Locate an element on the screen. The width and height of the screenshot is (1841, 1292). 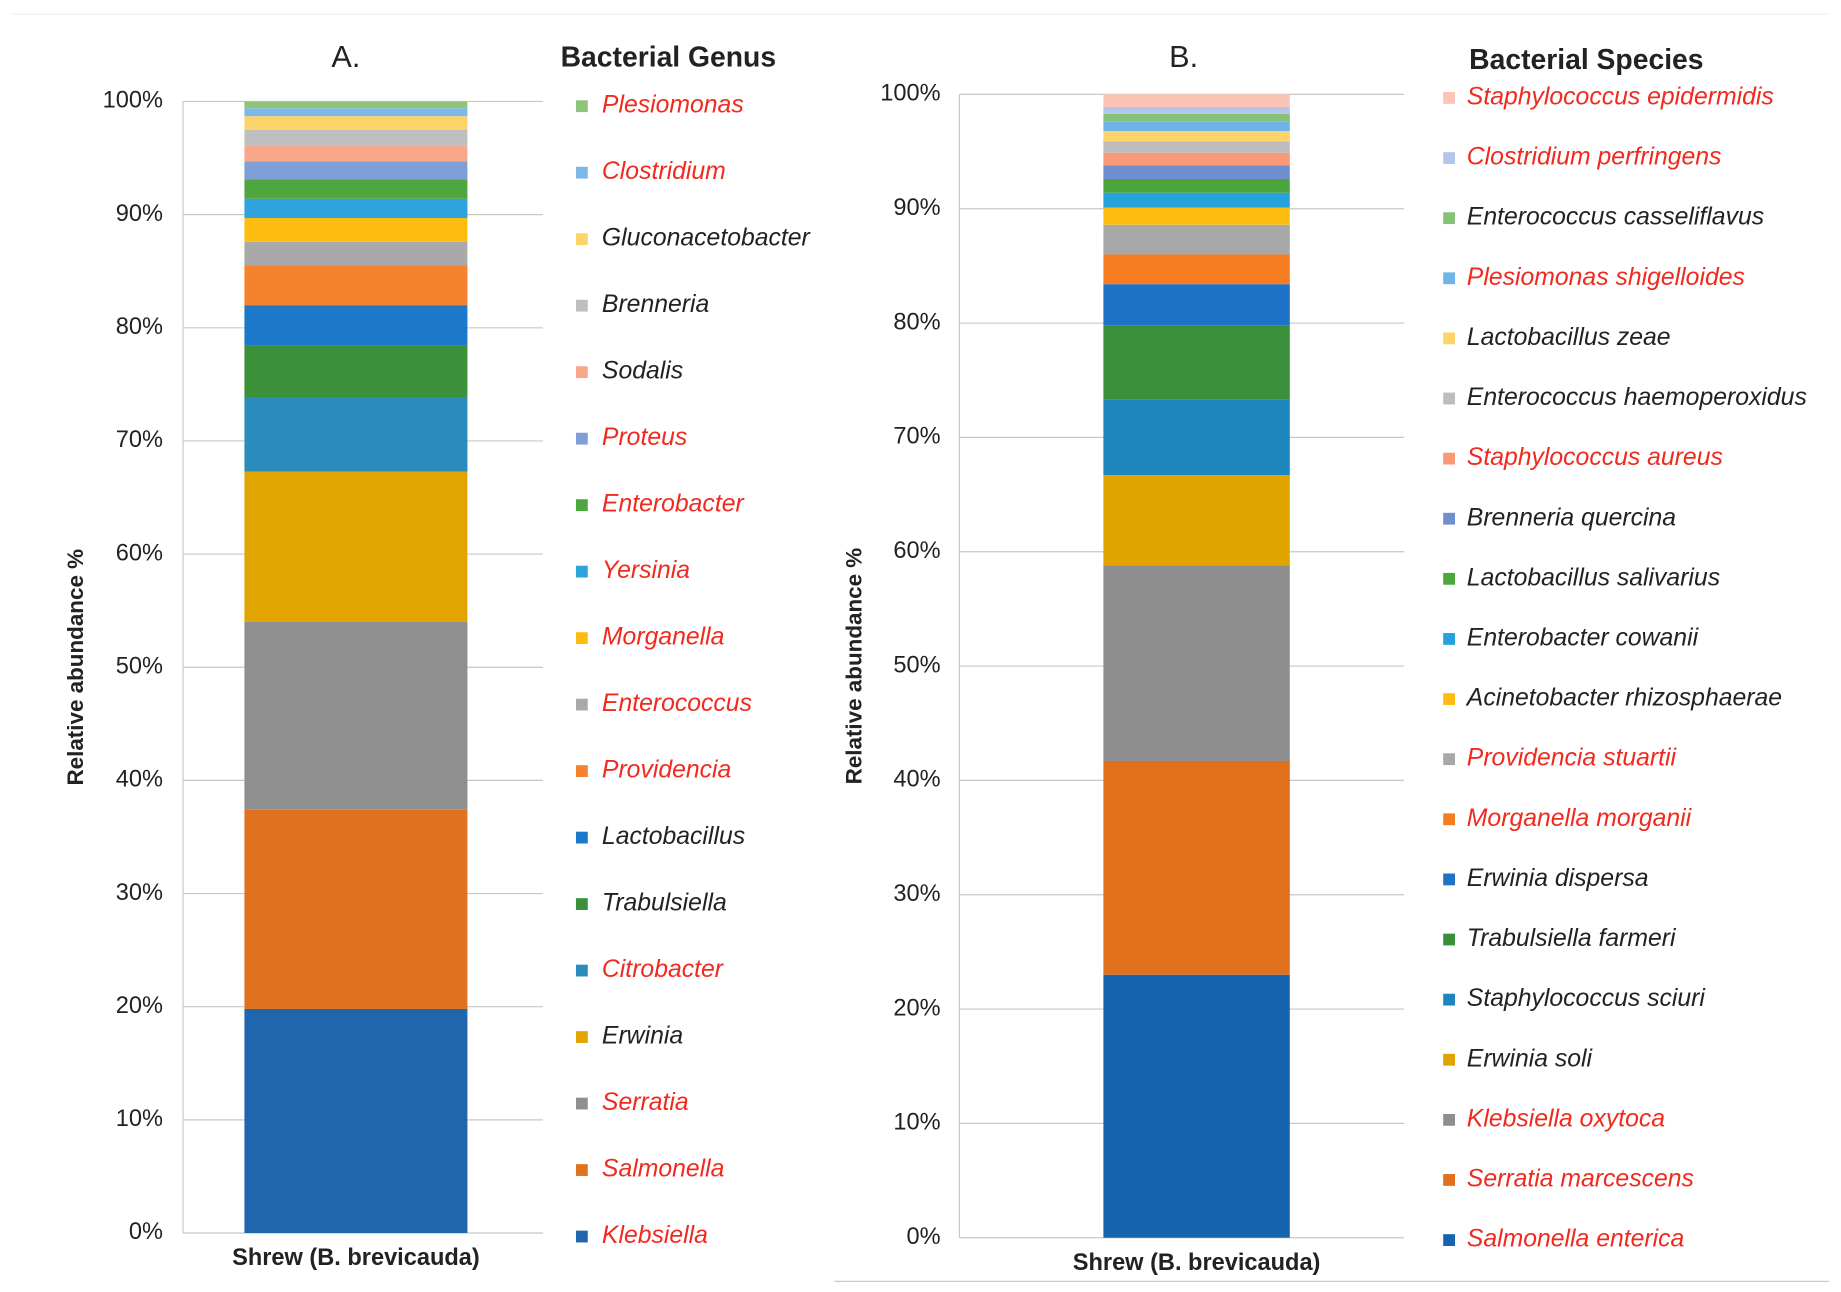
legend-label: Erwinia is located at coordinates (642, 1036).